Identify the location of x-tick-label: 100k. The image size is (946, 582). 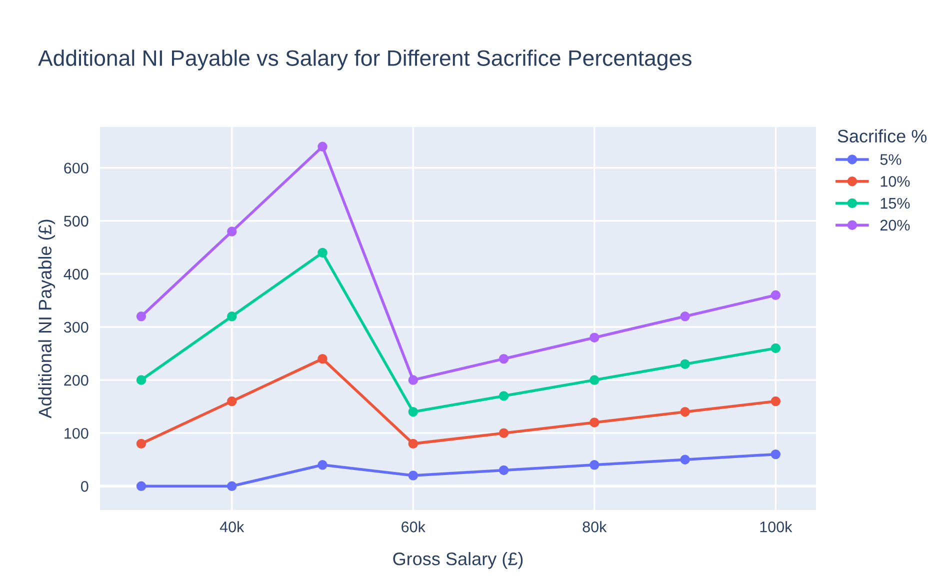
(776, 526).